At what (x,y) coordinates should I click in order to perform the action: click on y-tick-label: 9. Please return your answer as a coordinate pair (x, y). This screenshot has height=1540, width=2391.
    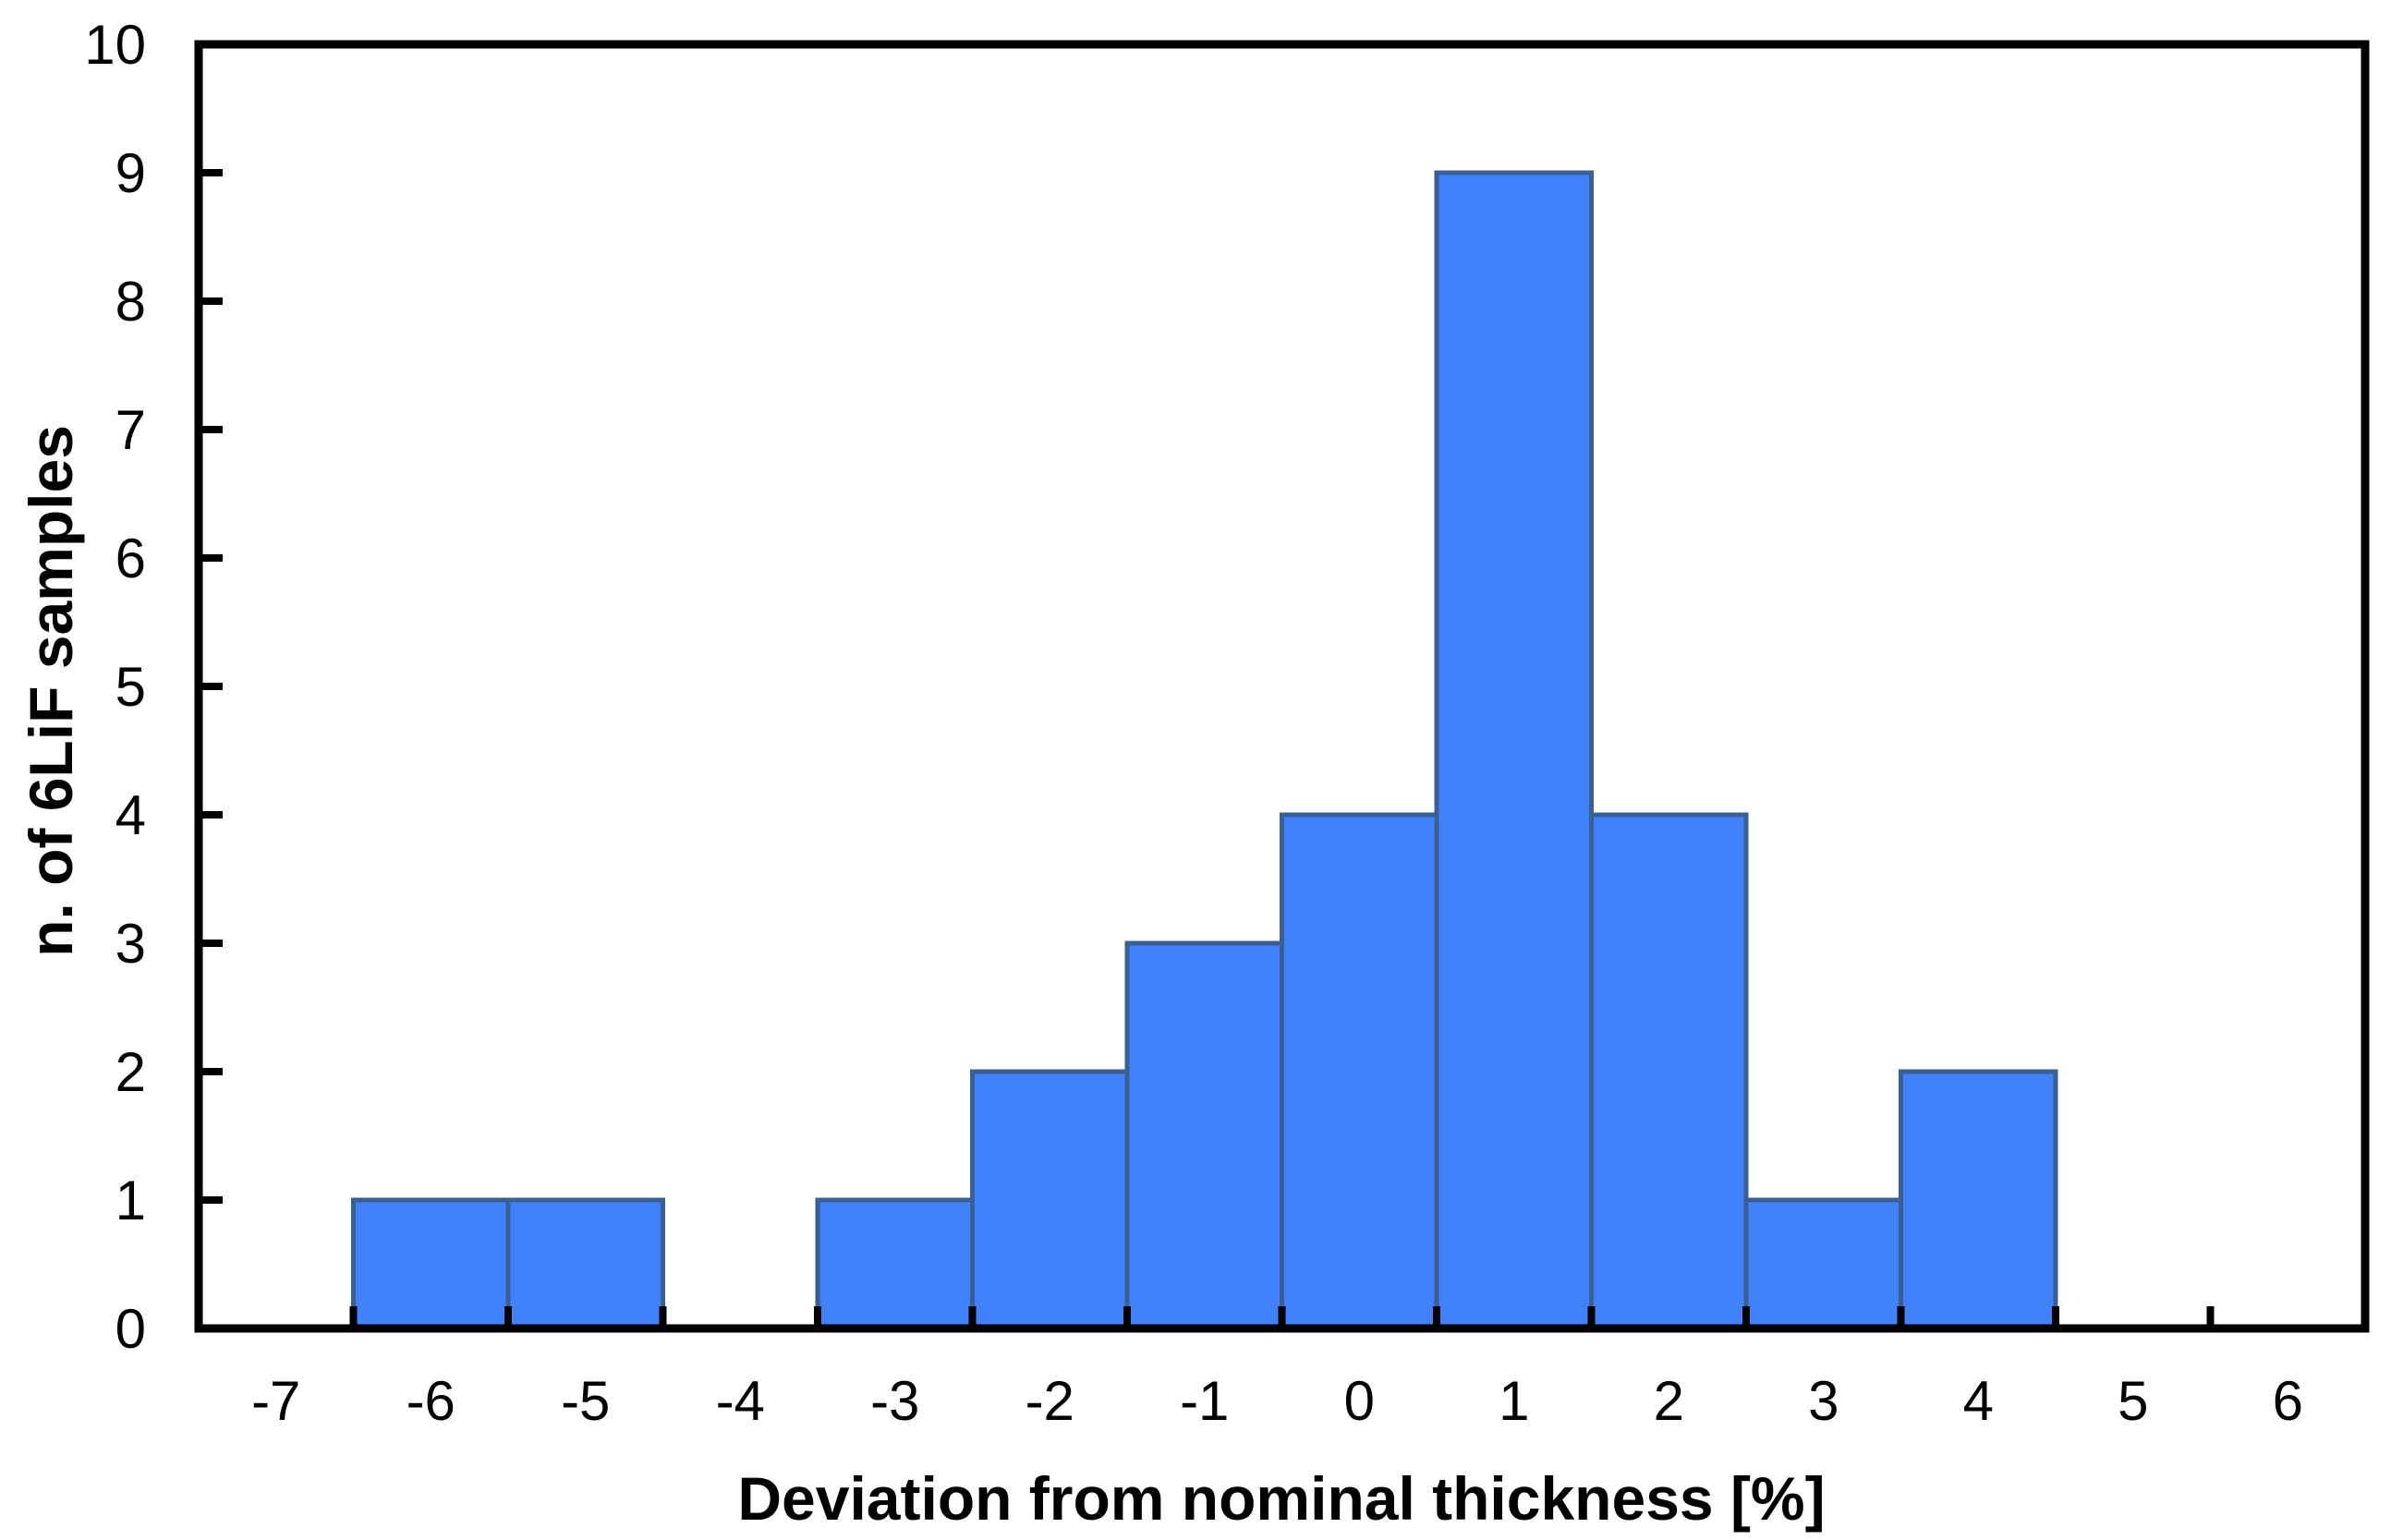
    Looking at the image, I should click on (130, 173).